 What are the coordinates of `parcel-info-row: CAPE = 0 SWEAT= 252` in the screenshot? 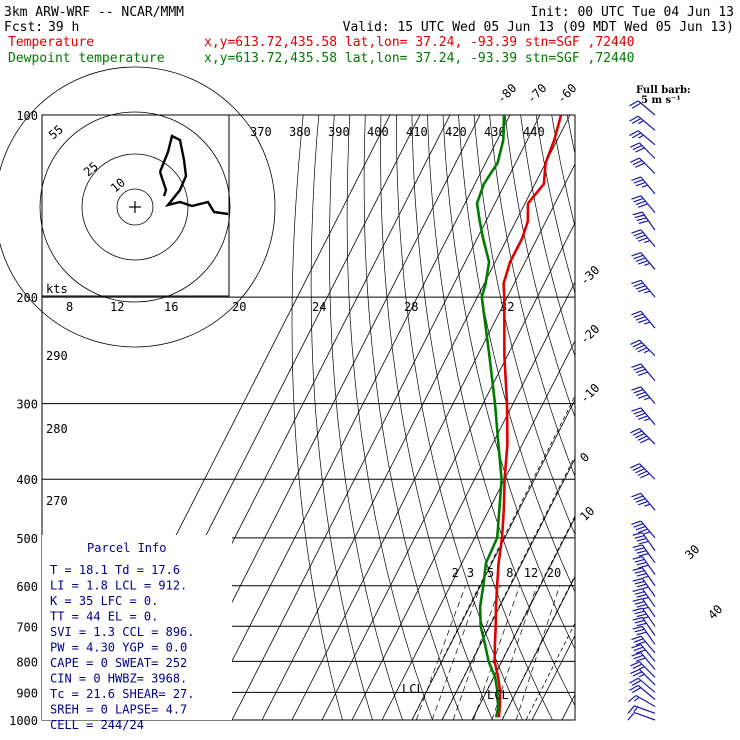 It's located at (118, 663).